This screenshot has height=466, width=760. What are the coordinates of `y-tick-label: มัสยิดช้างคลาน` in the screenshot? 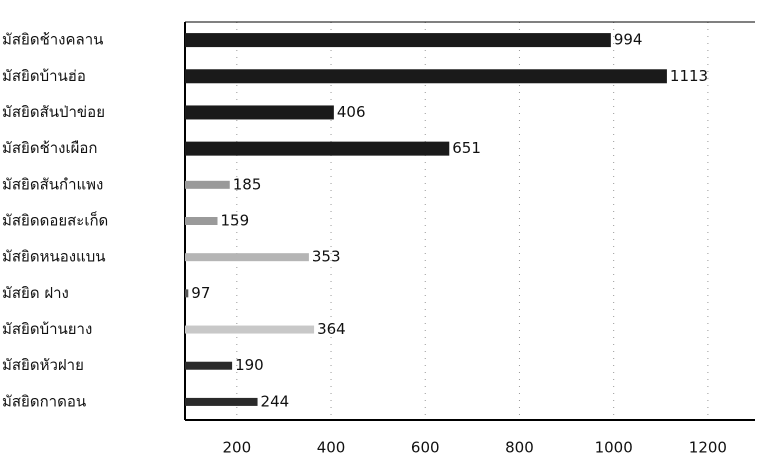 It's located at (52, 40).